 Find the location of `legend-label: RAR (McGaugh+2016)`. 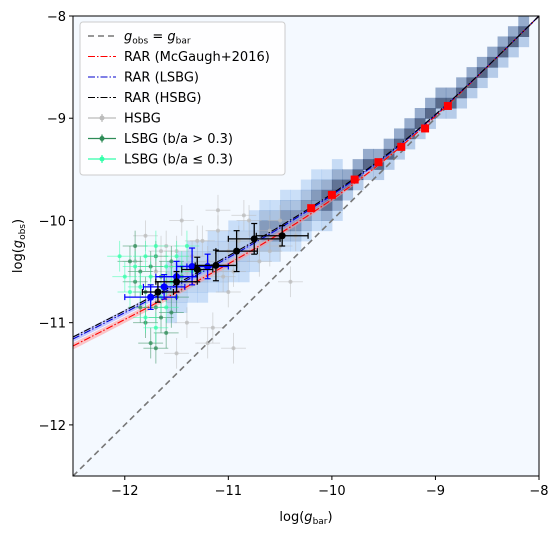

legend-label: RAR (McGaugh+2016) is located at coordinates (197, 57).